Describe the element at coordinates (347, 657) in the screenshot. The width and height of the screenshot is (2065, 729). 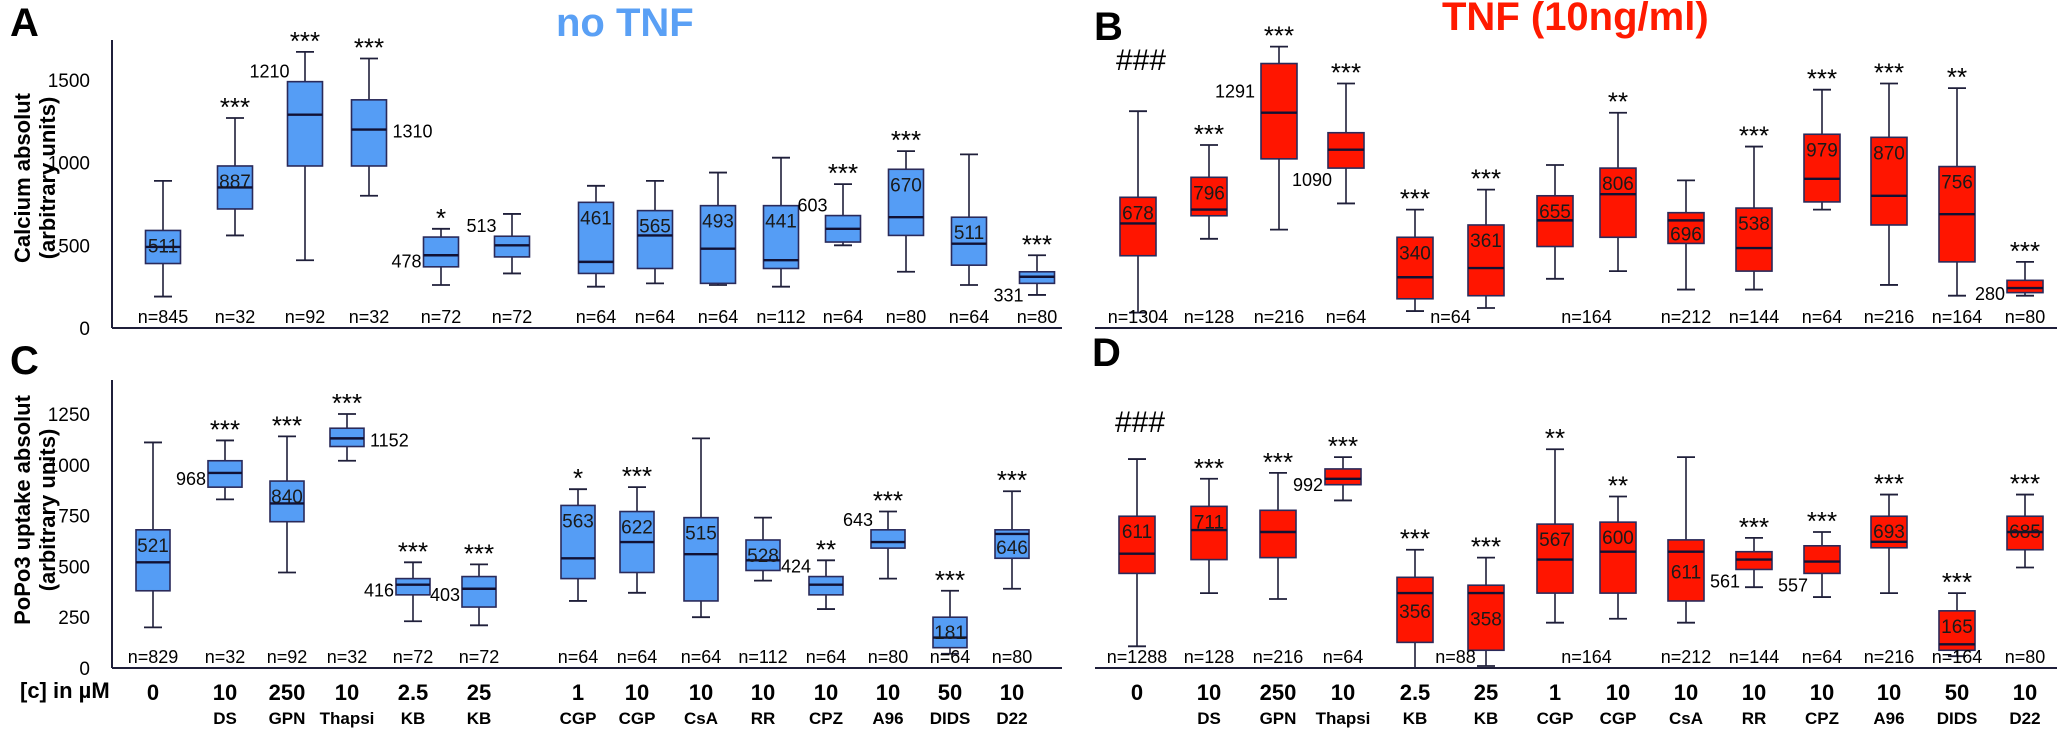
I see `sample-size-label: n=32` at that location.